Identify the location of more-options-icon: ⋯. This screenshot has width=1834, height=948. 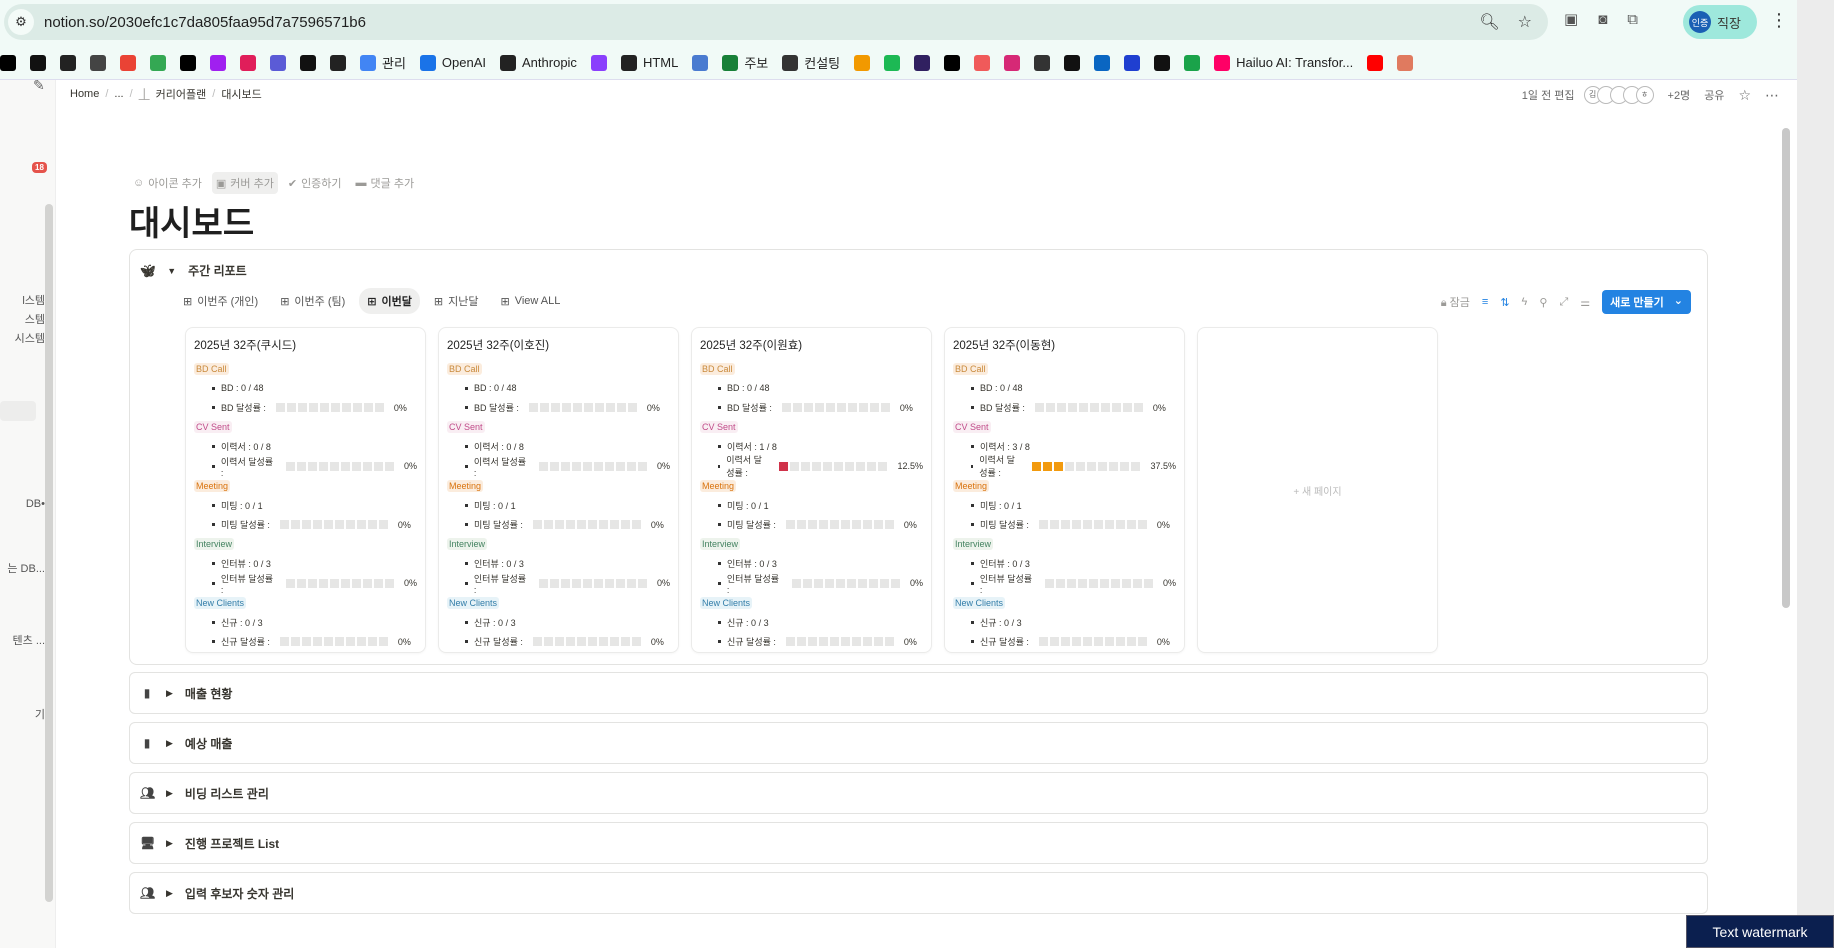
(1772, 94).